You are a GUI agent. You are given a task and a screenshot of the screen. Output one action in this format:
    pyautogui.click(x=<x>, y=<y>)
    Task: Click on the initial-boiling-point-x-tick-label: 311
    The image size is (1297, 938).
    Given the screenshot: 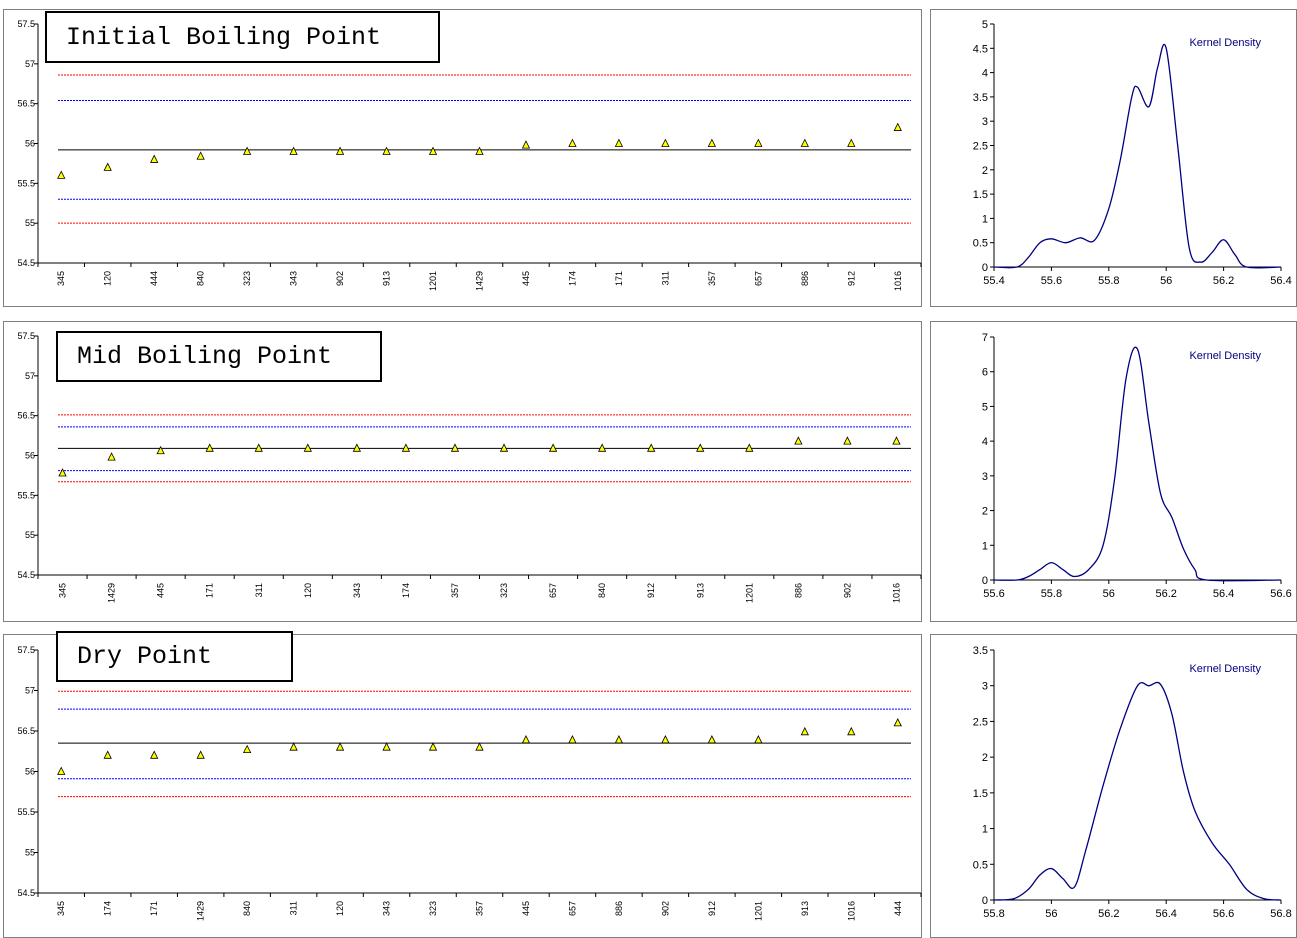 What is the action you would take?
    pyautogui.click(x=665, y=278)
    